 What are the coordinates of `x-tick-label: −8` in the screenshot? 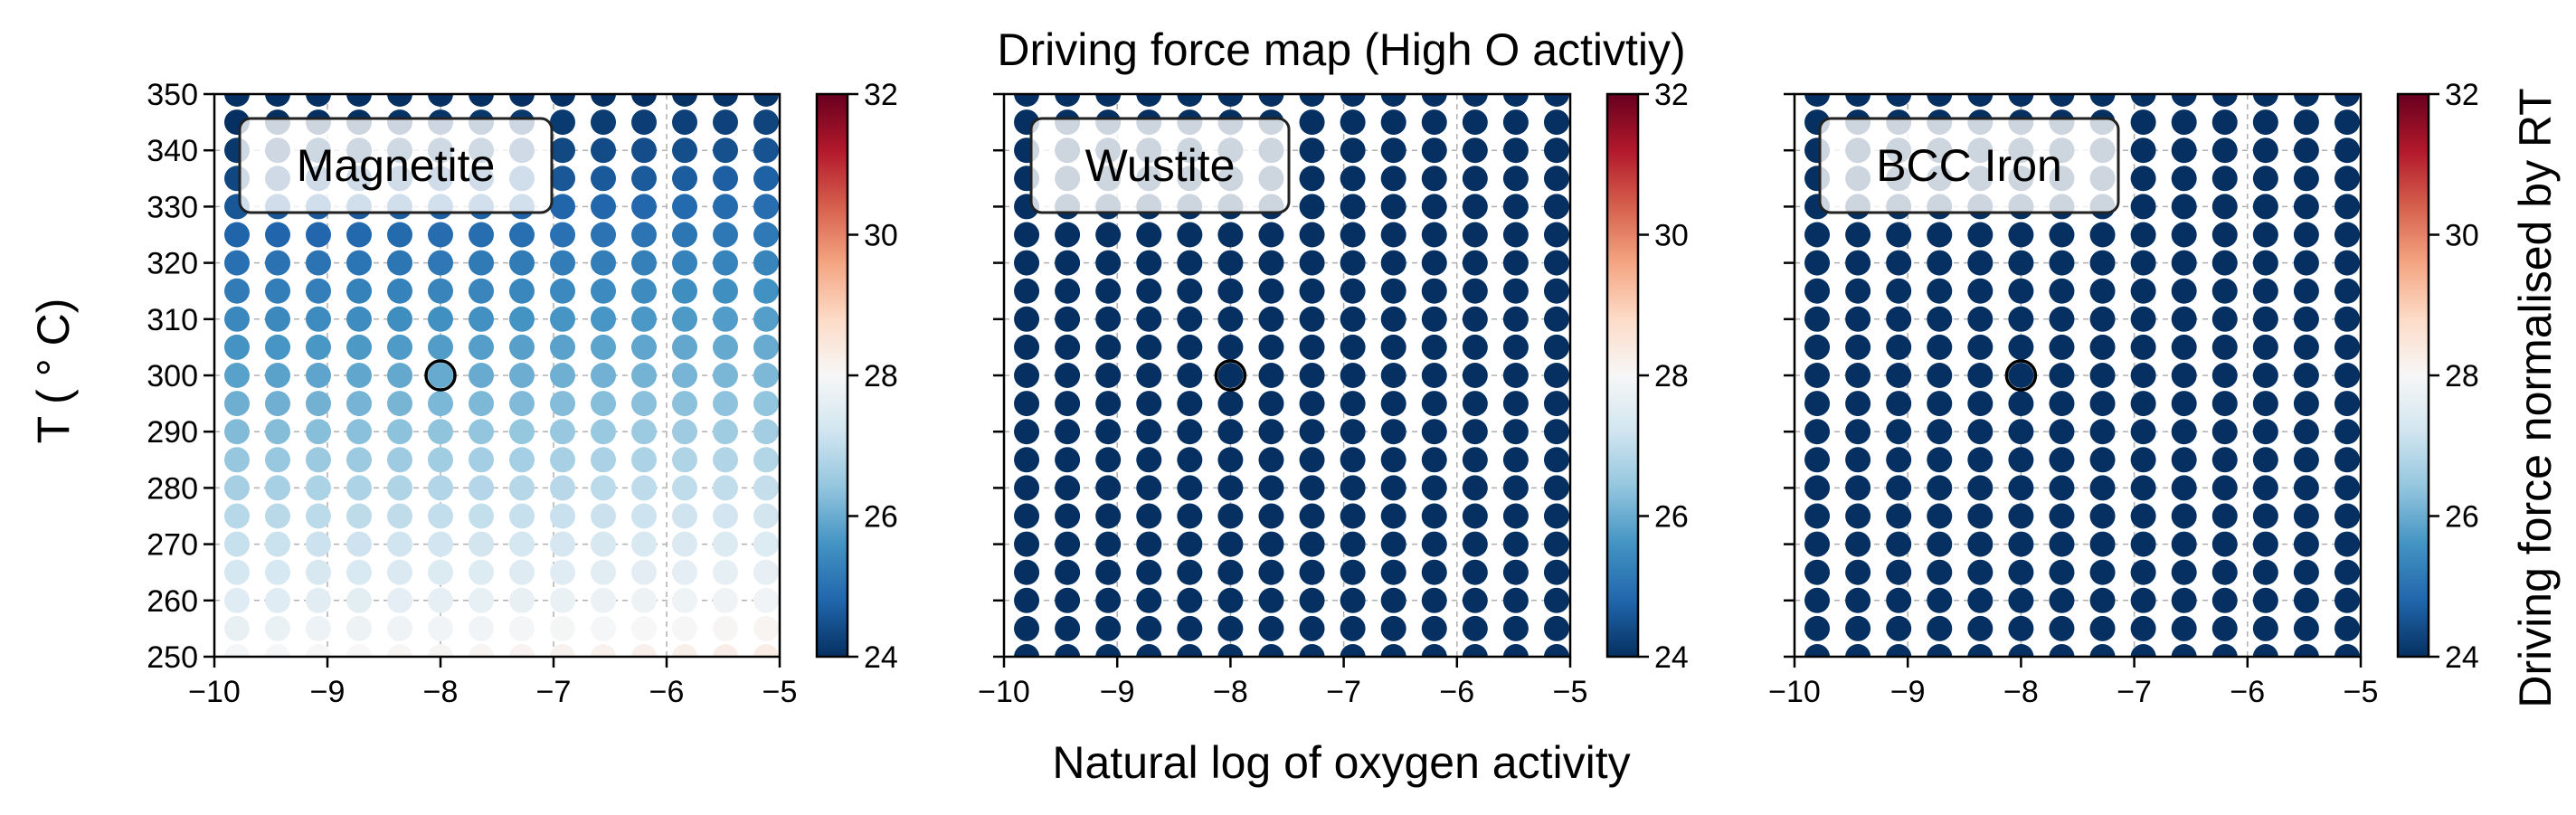 It's located at (441, 692).